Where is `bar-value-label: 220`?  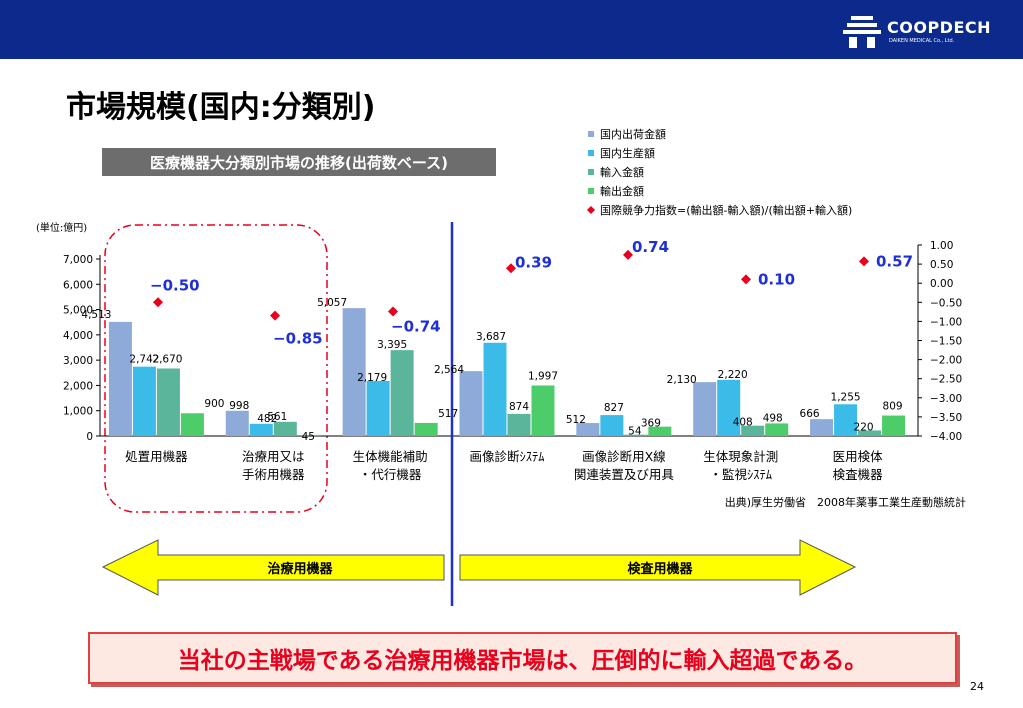 bar-value-label: 220 is located at coordinates (864, 427).